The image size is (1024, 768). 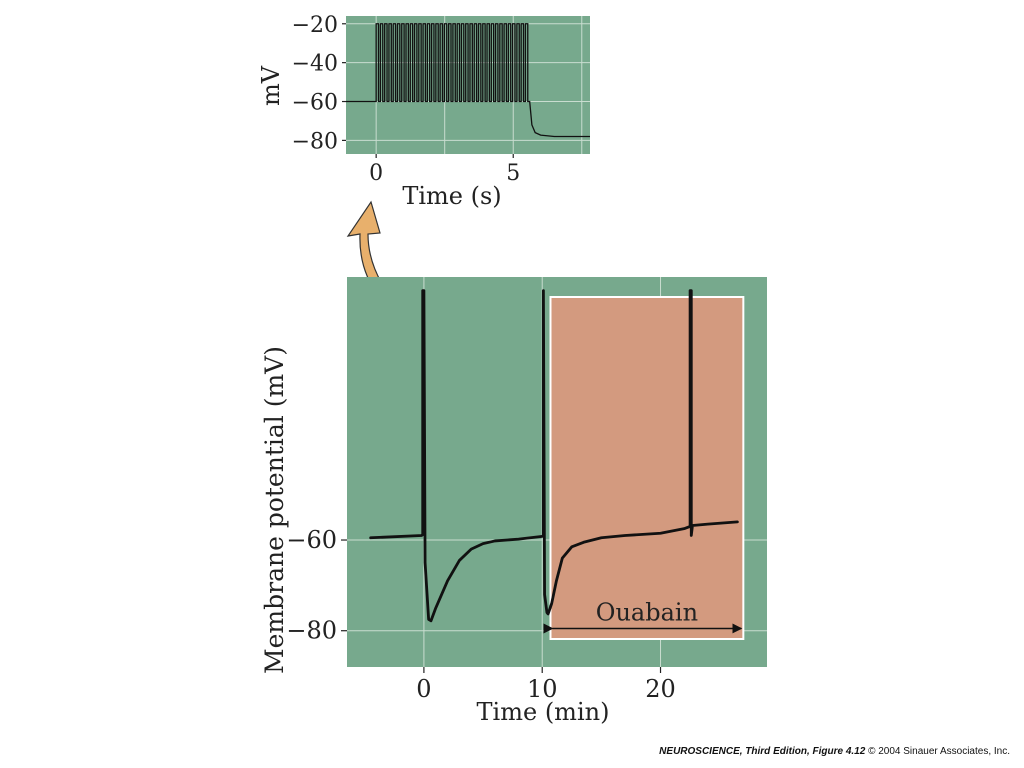 I want to click on y-tick-label: −20, so click(x=315, y=25).